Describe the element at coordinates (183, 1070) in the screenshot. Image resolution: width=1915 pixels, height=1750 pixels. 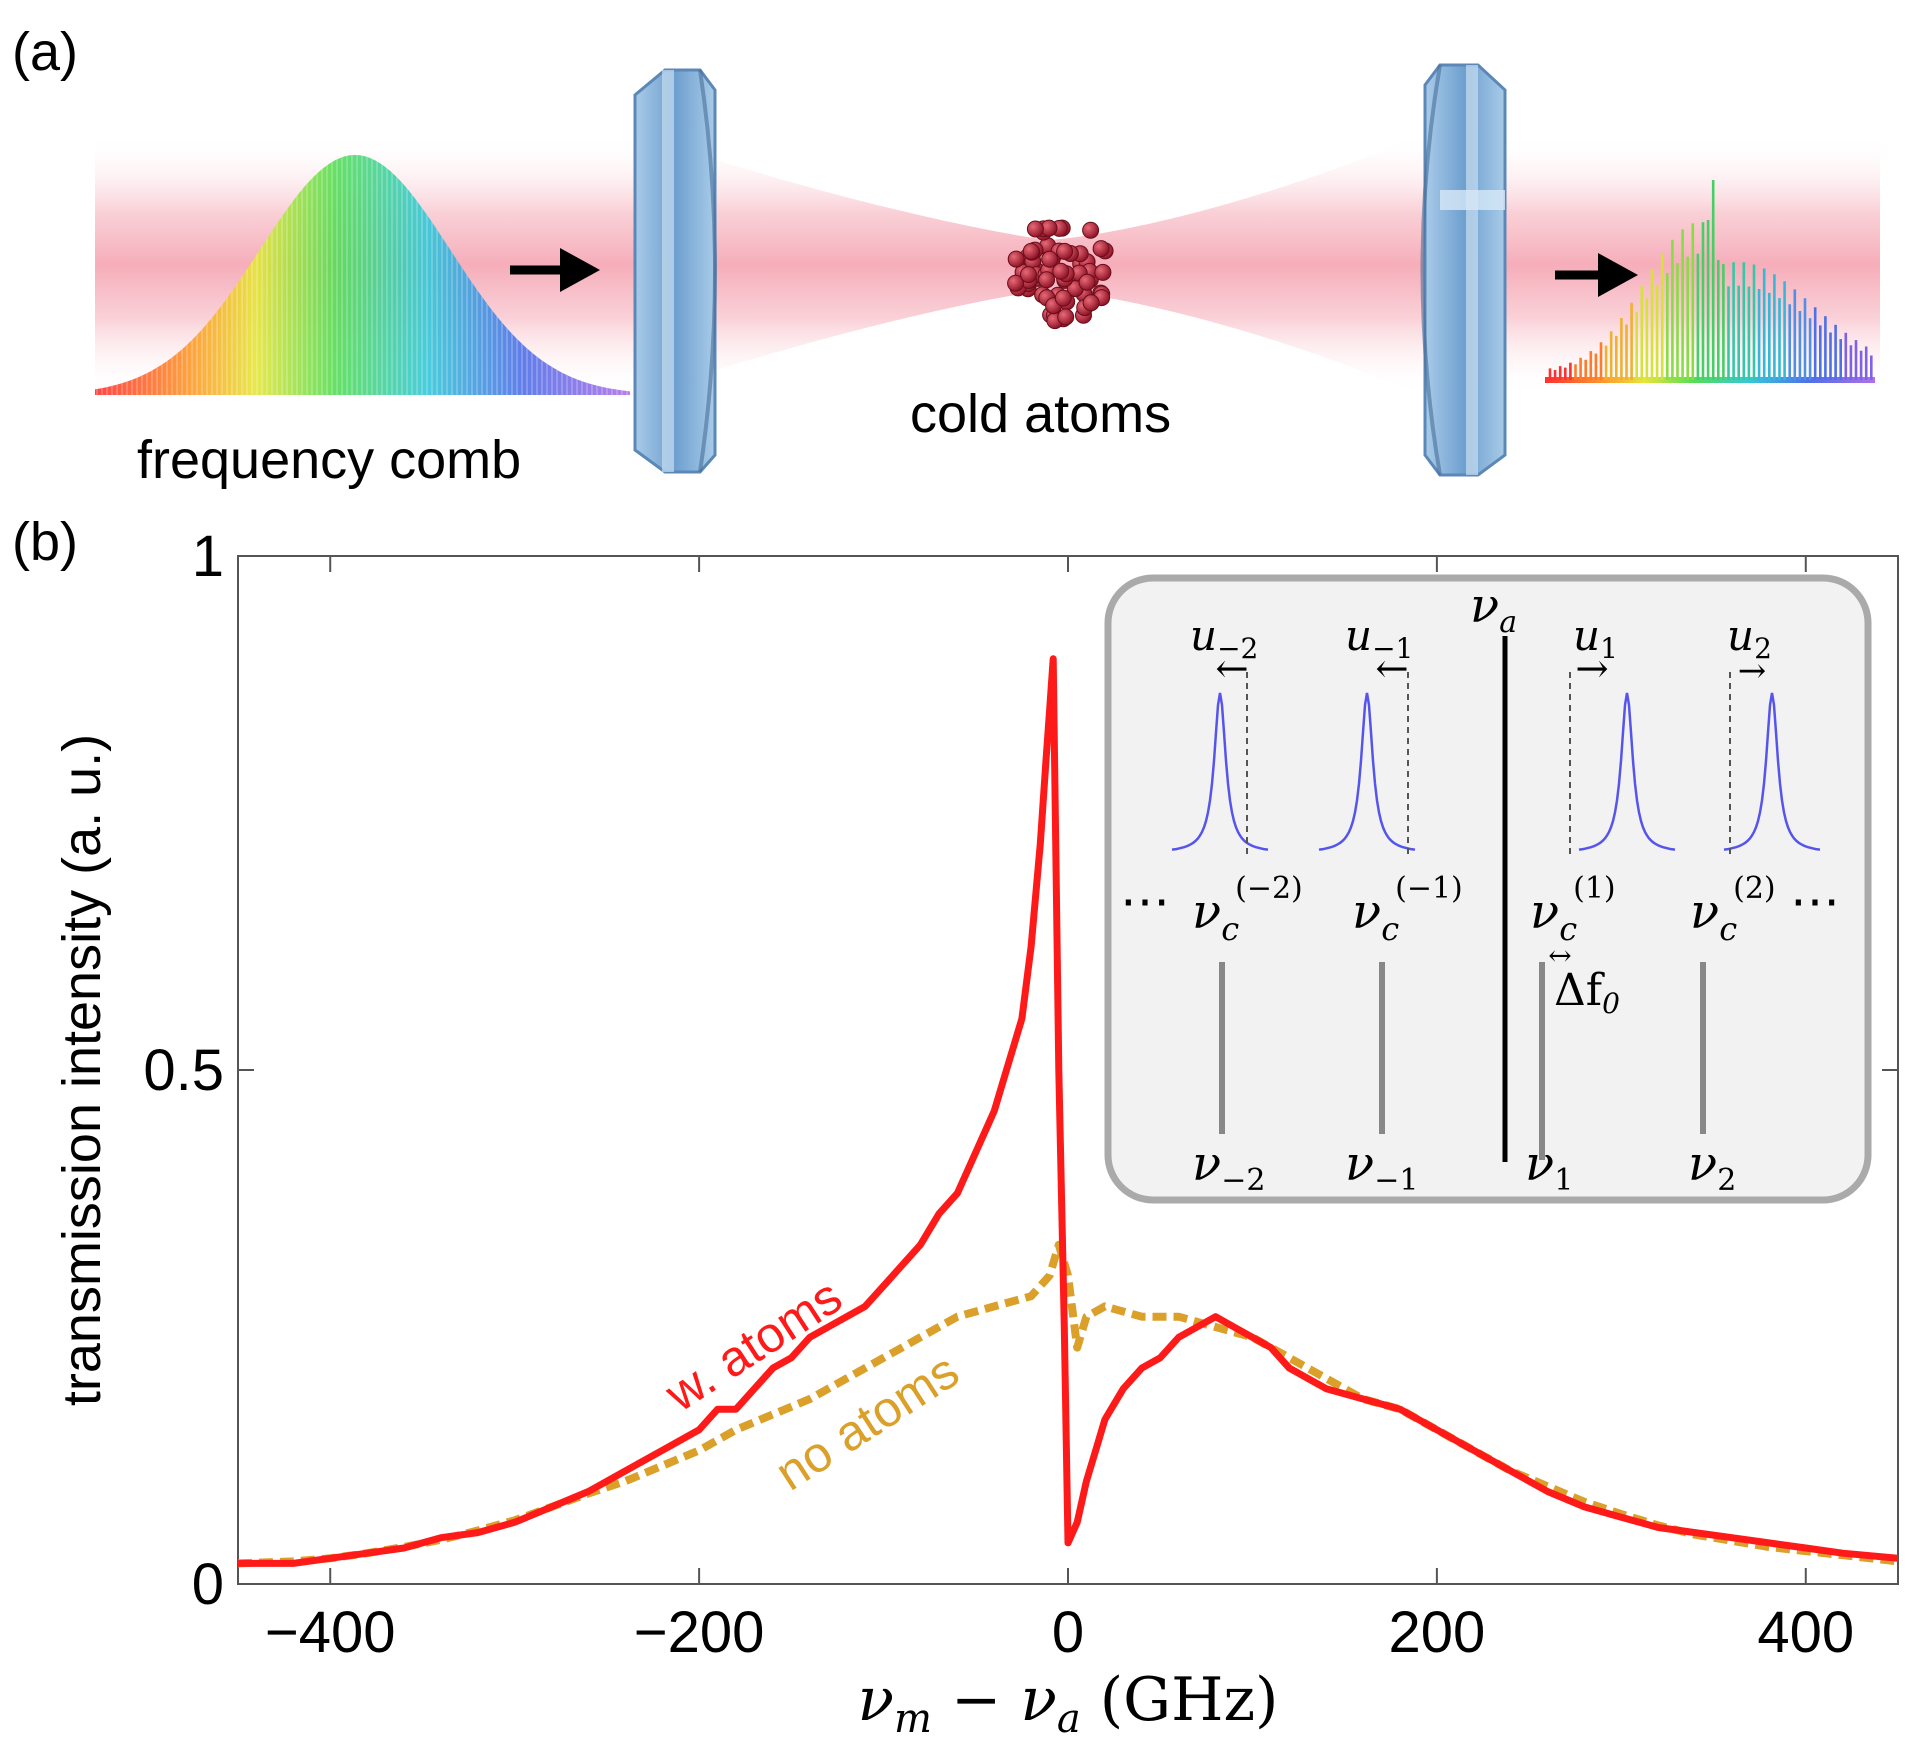
I see `y-tick-label: 0.5` at that location.